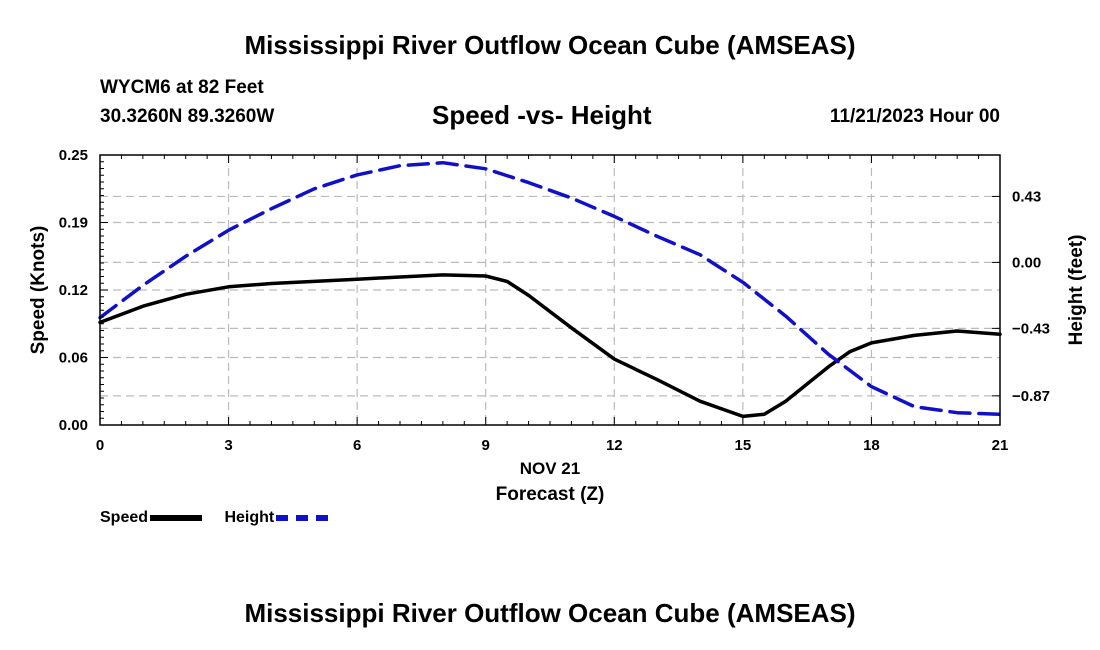 The image size is (1100, 650). Describe the element at coordinates (124, 517) in the screenshot. I see `legend-speed-label: Speed` at that location.